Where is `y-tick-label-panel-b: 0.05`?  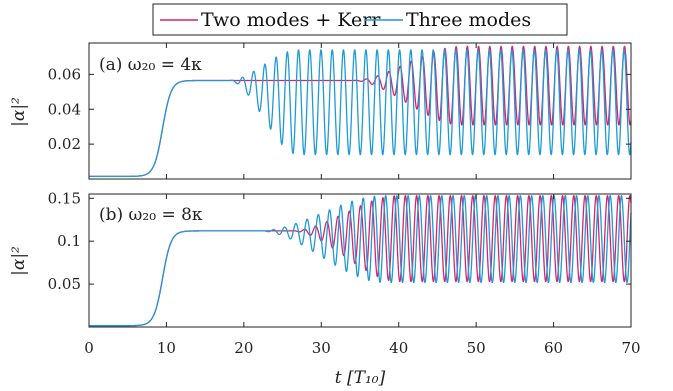 y-tick-label-panel-b: 0.05 is located at coordinates (64, 284).